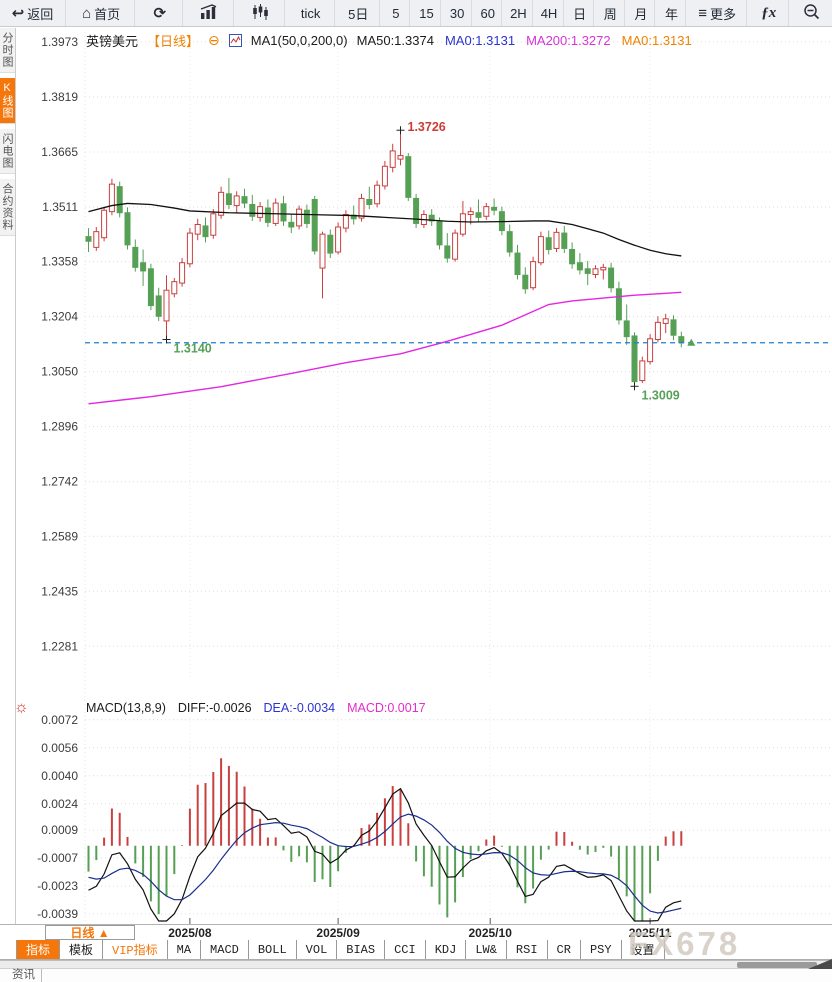 The height and width of the screenshot is (982, 832). I want to click on more-button: ≡ 更多, so click(718, 13).